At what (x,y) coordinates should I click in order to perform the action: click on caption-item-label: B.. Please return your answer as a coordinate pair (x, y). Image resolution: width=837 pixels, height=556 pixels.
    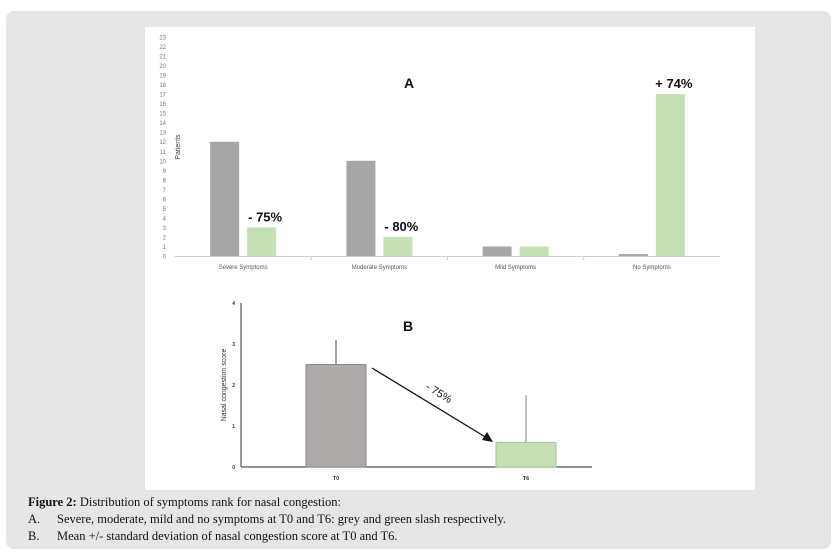
    Looking at the image, I should click on (34, 536).